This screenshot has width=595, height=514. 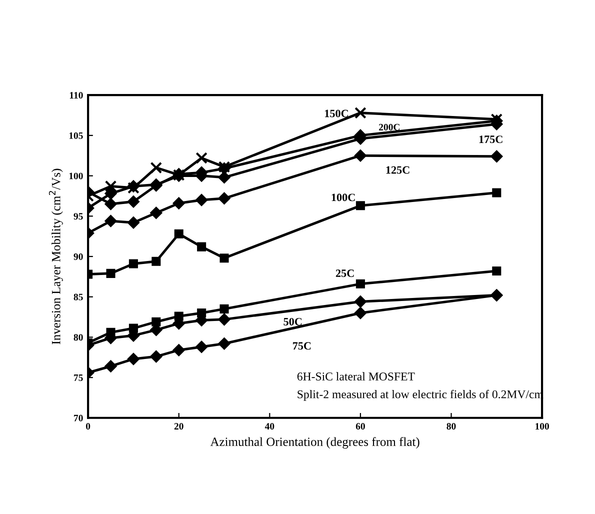 What do you see at coordinates (315, 443) in the screenshot?
I see `x-axis-title: Azimuthal Orientation (degrees from flat)` at bounding box center [315, 443].